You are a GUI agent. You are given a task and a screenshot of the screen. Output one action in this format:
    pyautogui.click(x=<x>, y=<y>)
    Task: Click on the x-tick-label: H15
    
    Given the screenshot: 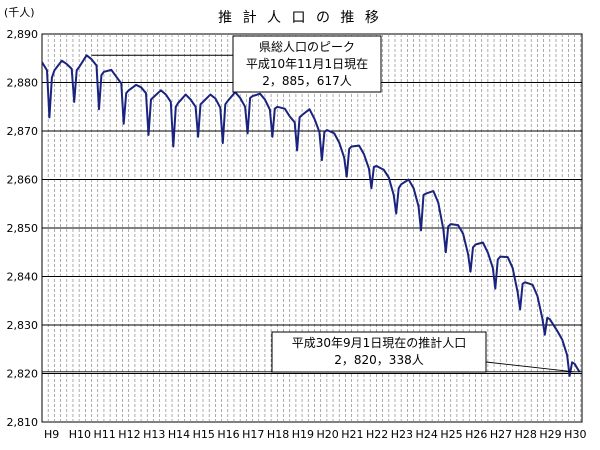 What is the action you would take?
    pyautogui.click(x=204, y=434)
    